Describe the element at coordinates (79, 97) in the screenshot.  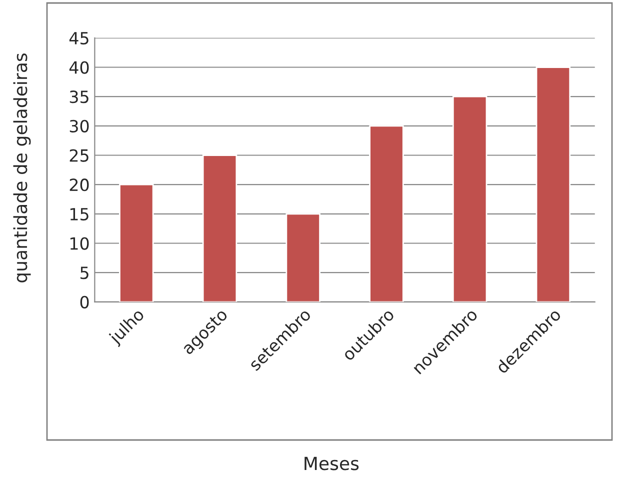
I see `y-tick-label: 35` at that location.